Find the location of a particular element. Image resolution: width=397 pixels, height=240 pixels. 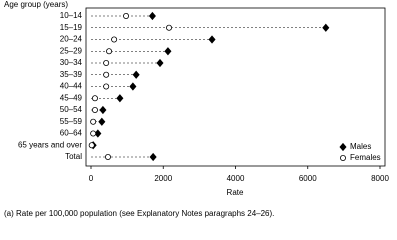

y-tick-label: 40–44 is located at coordinates (71, 86).